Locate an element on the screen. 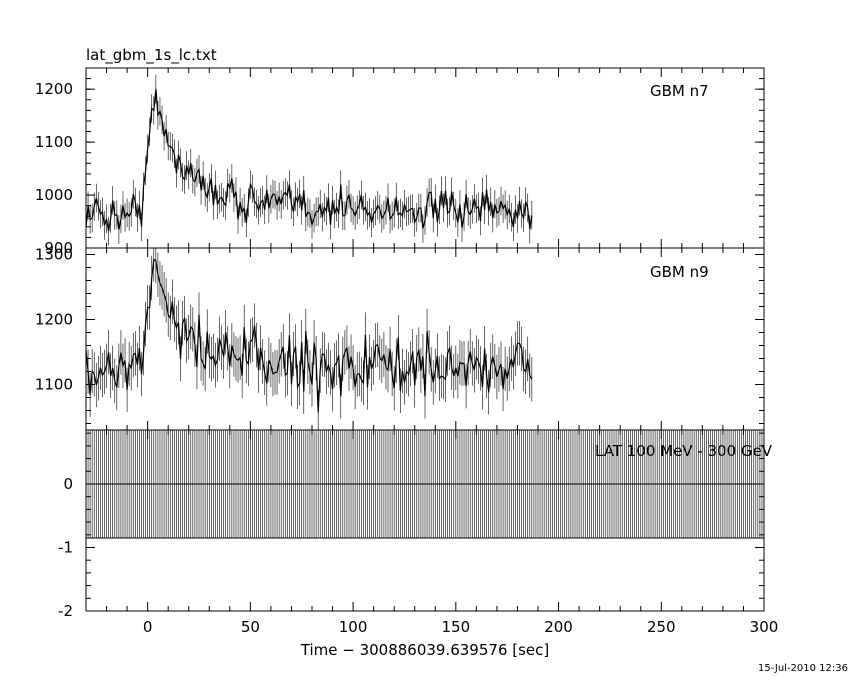 The height and width of the screenshot is (680, 850). x-axis-label: Time − 300886039.639576 [sec] is located at coordinates (425, 650).